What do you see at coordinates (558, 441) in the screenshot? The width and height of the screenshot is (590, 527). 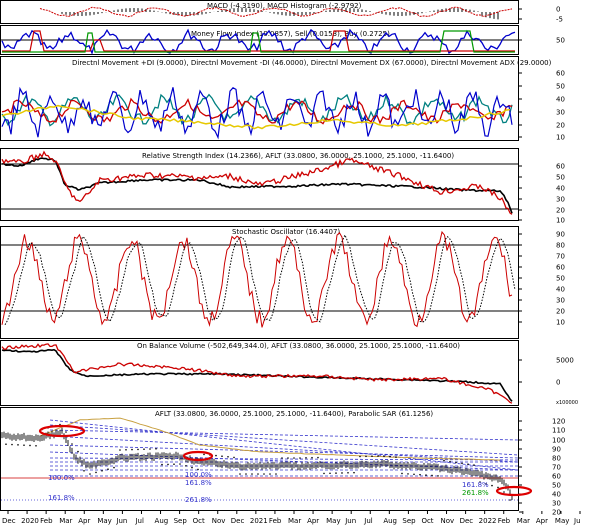 I see `y-tick-label: 100` at bounding box center [558, 441].